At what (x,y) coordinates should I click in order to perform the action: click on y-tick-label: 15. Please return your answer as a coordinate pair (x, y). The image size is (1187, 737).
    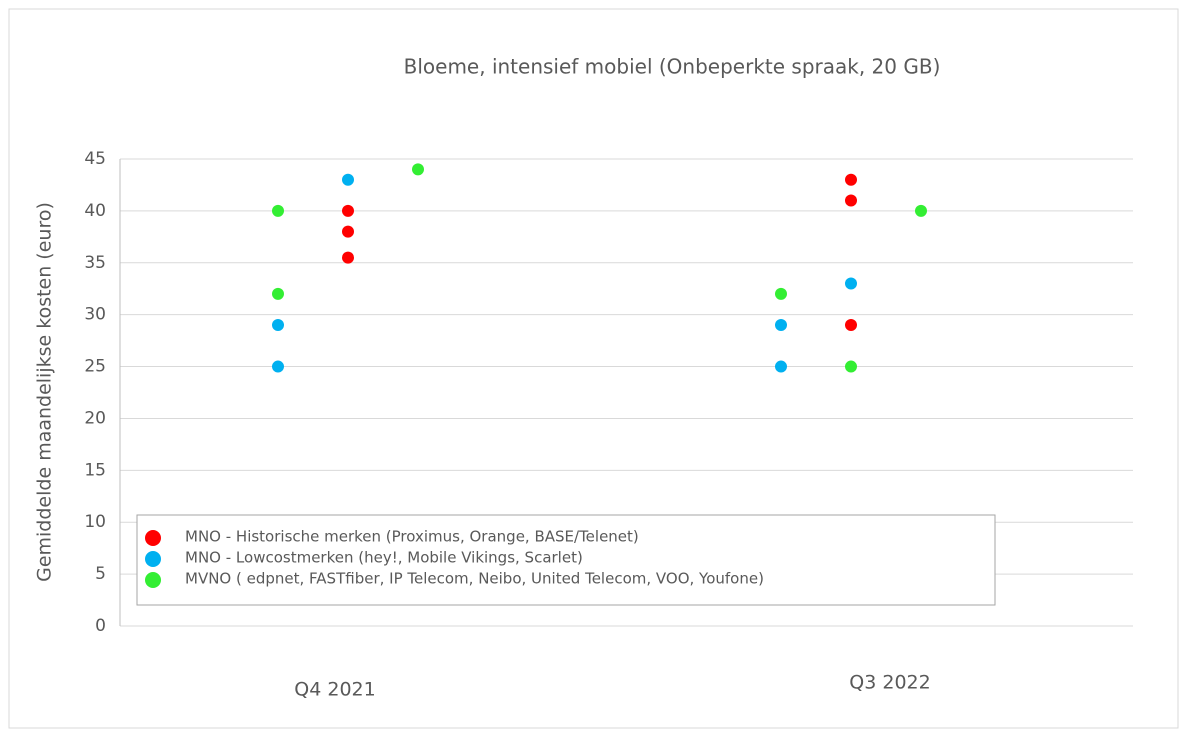
    Looking at the image, I should click on (95, 470).